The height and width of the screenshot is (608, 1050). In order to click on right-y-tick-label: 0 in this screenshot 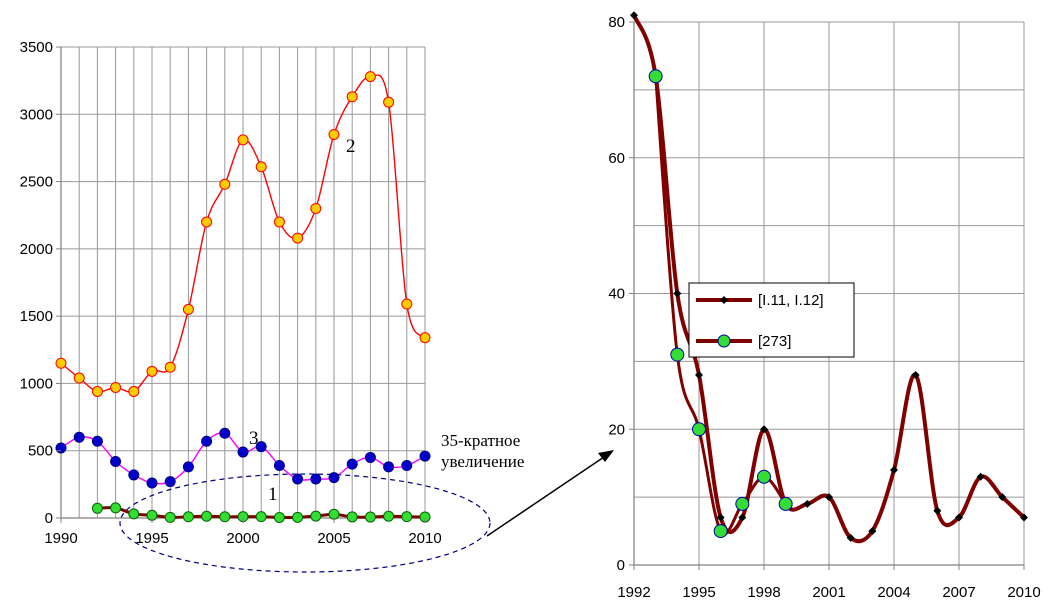, I will do `click(621, 565)`.